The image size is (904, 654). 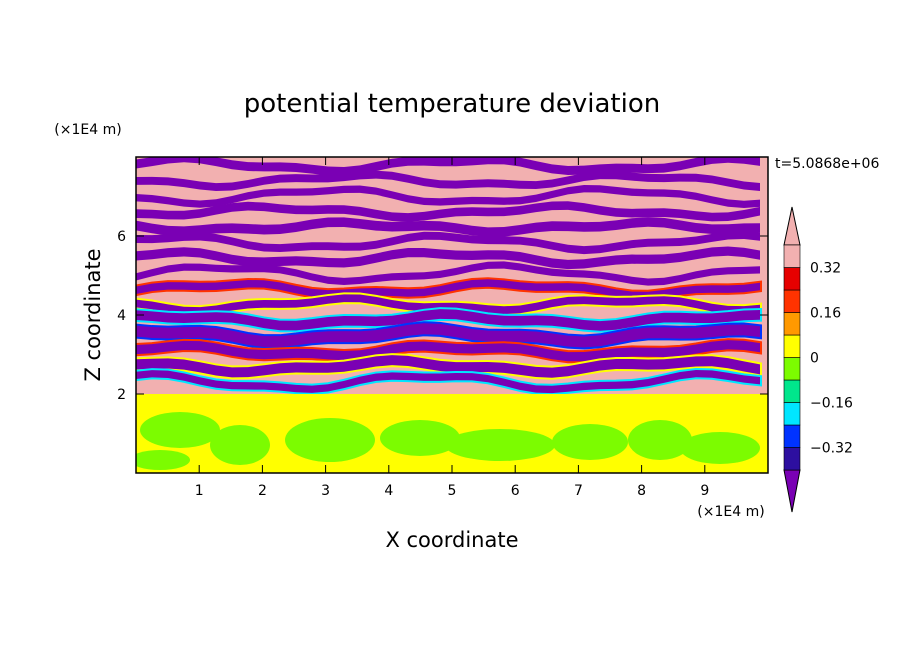 I want to click on colorbar: 0.32 0.16 0 −0.16 −0.32, so click(x=818, y=359).